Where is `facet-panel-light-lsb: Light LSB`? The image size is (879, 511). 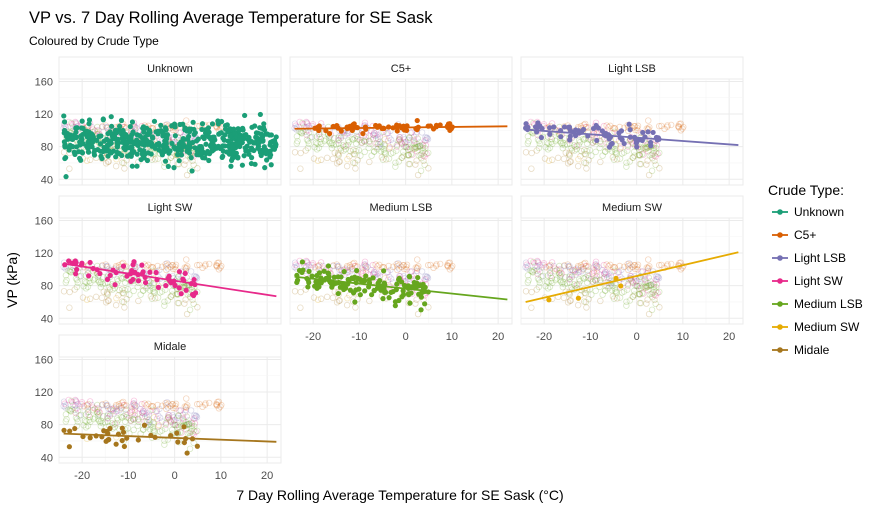
facet-panel-light-lsb: Light LSB is located at coordinates (632, 121).